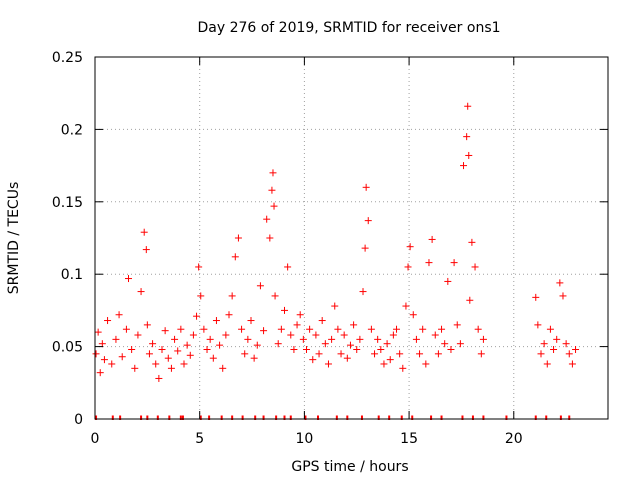 The image size is (640, 480). Describe the element at coordinates (67, 203) in the screenshot. I see `y-tick-label: 0.15` at that location.